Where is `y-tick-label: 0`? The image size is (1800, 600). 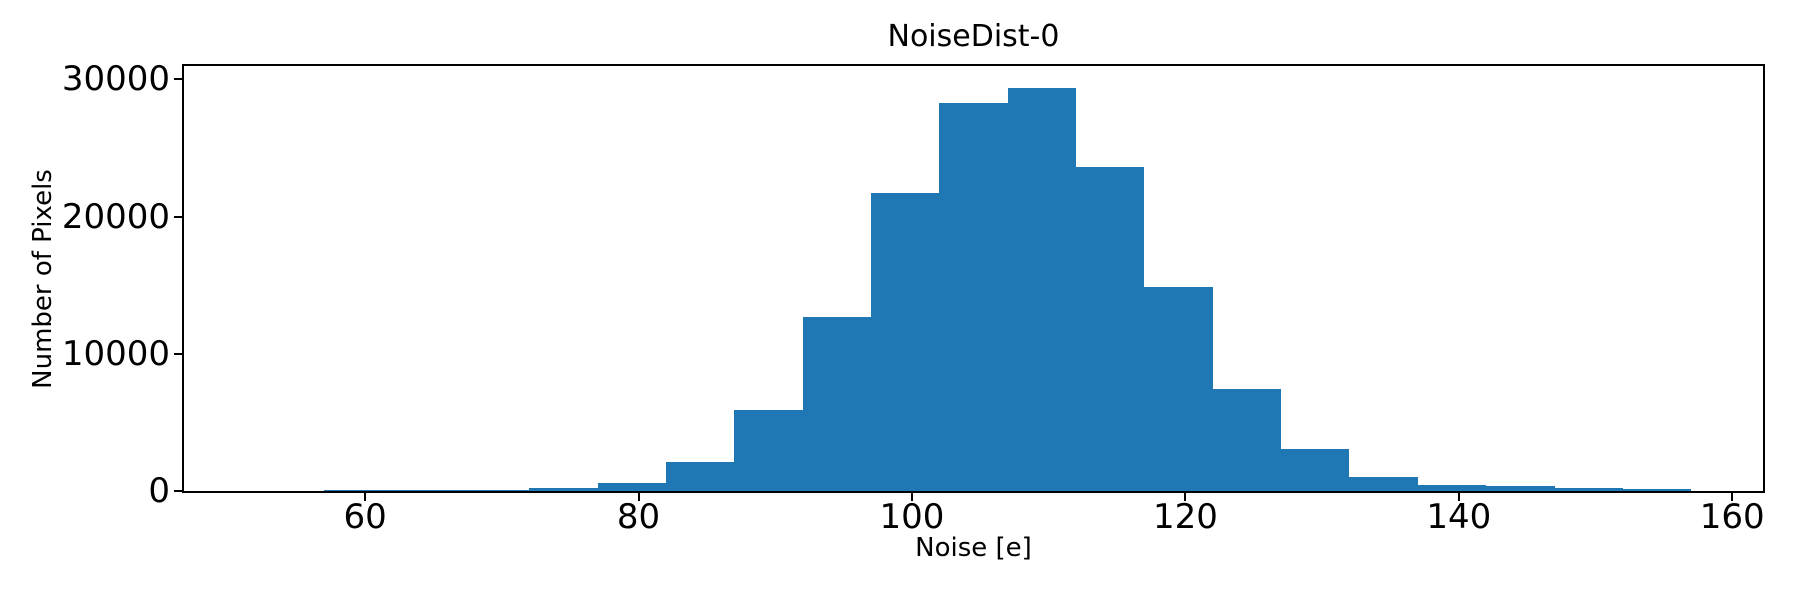
y-tick-label: 0 is located at coordinates (159, 491).